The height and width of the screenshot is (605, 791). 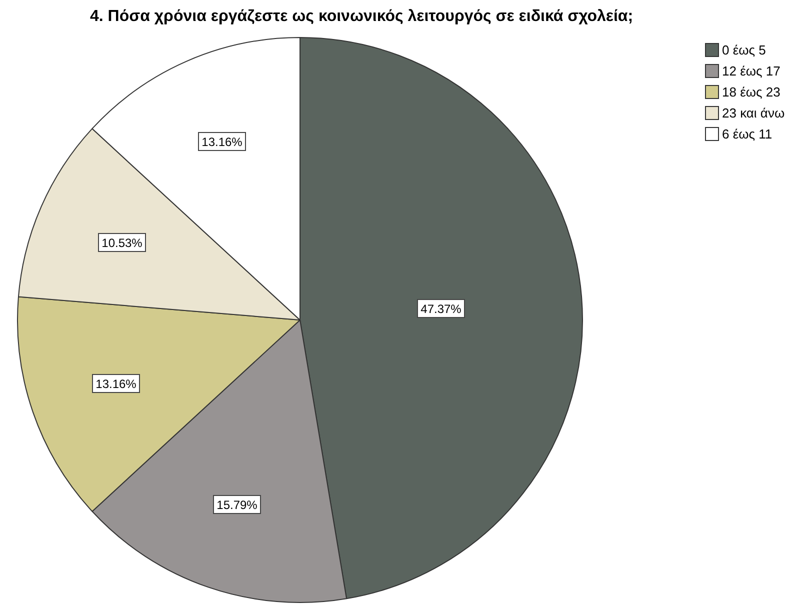 I want to click on legend-label: 18 έως 23, so click(x=751, y=92).